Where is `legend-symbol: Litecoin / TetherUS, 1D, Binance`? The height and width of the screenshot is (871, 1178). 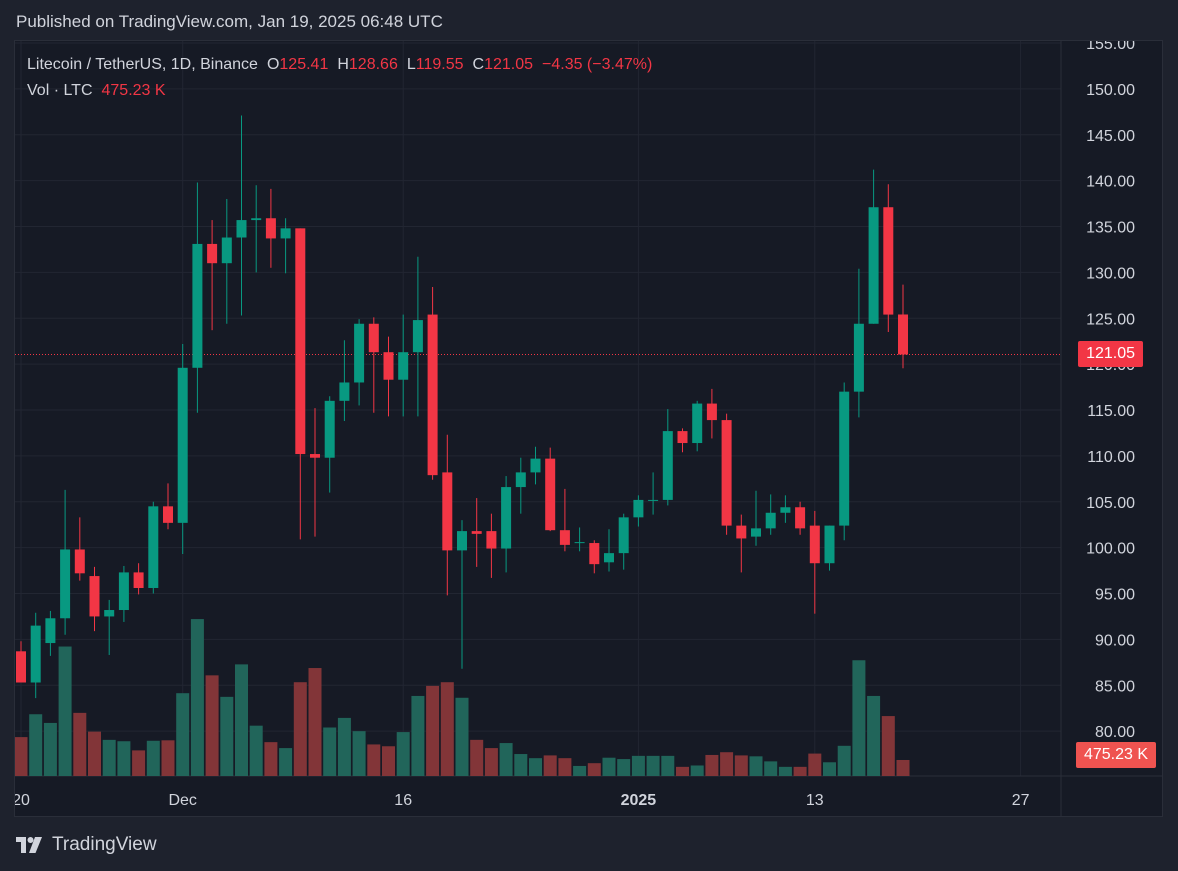 legend-symbol: Litecoin / TetherUS, 1D, Binance is located at coordinates (142, 64).